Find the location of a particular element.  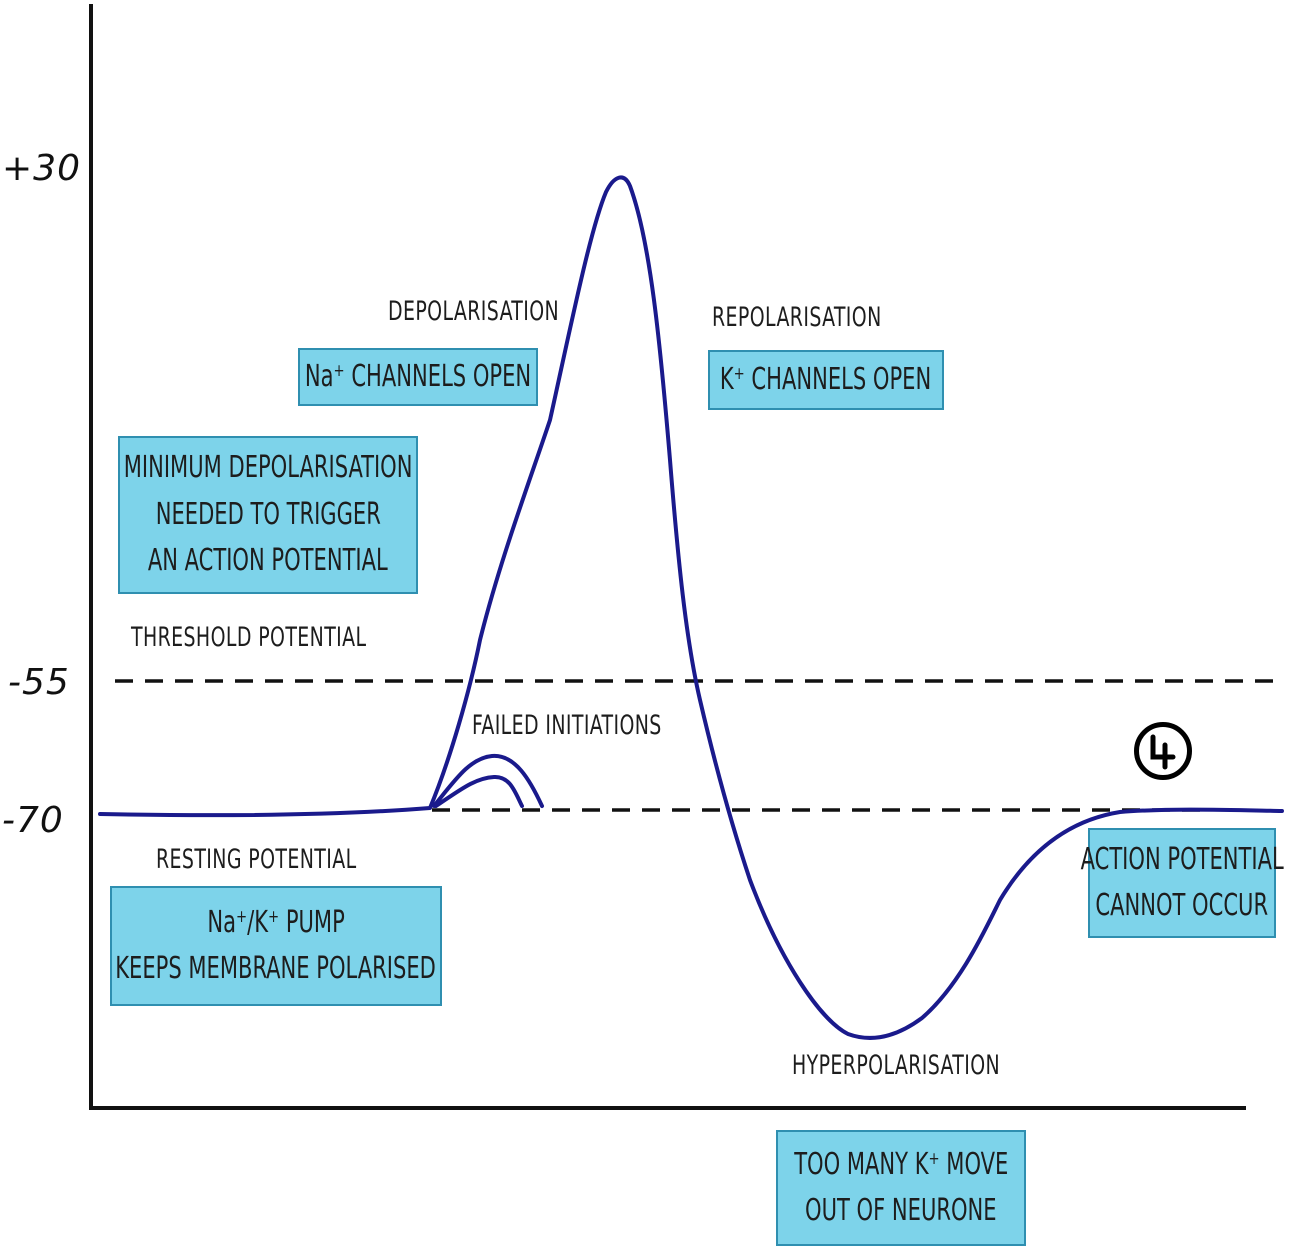

cannot-occur-line-2: CANNOT OCCUR is located at coordinates (1182, 905).